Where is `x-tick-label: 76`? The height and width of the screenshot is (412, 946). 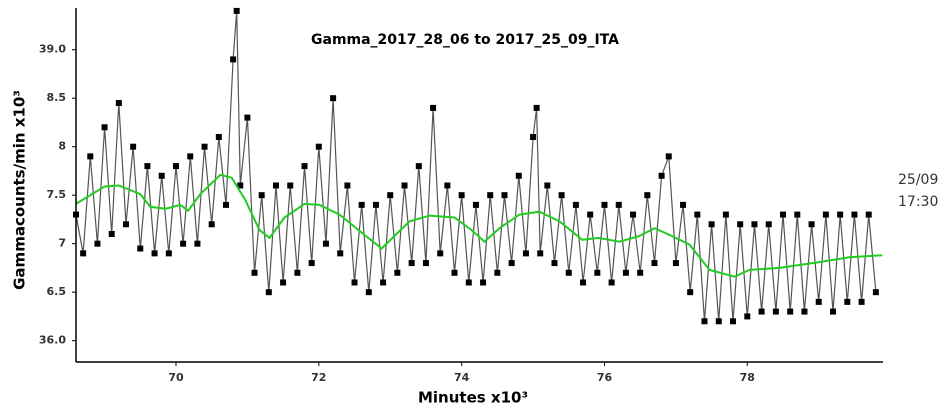
x-tick-label: 76 is located at coordinates (605, 377).